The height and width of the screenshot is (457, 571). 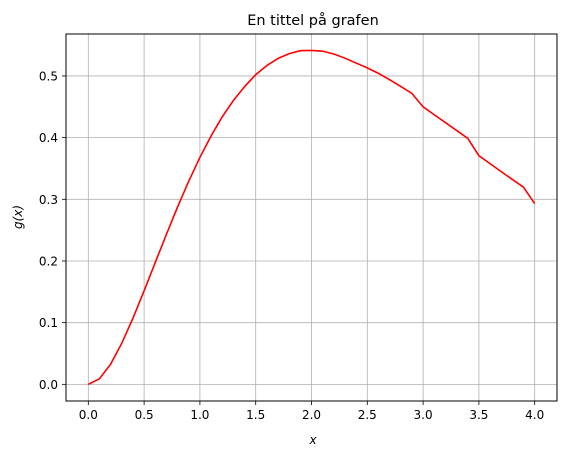 I want to click on x-tick-label: 2.0, so click(x=311, y=415).